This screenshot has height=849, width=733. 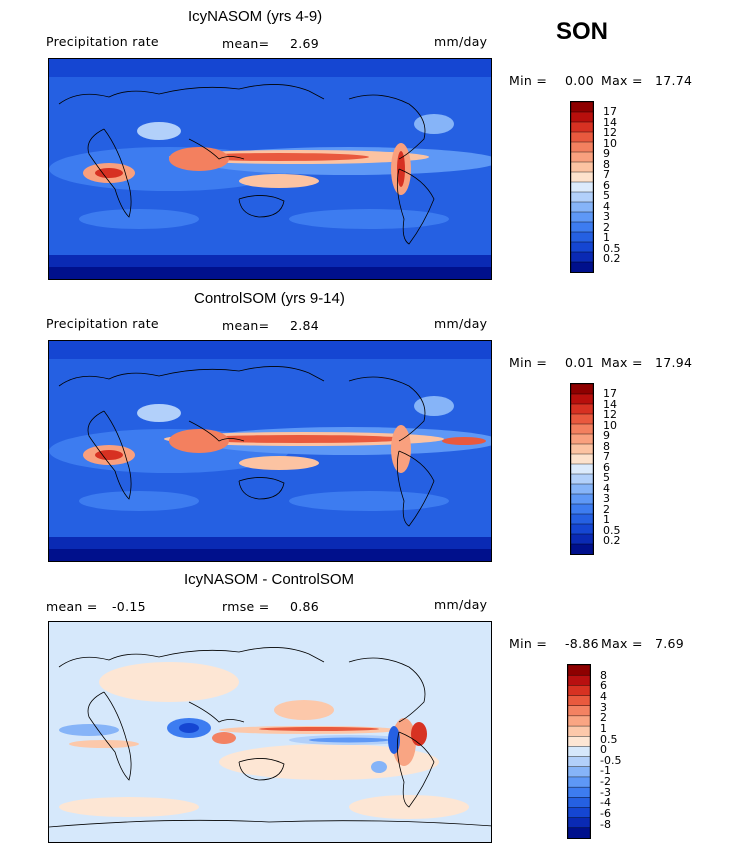 What do you see at coordinates (674, 80) in the screenshot?
I see `panel-1-max-value: 17.74` at bounding box center [674, 80].